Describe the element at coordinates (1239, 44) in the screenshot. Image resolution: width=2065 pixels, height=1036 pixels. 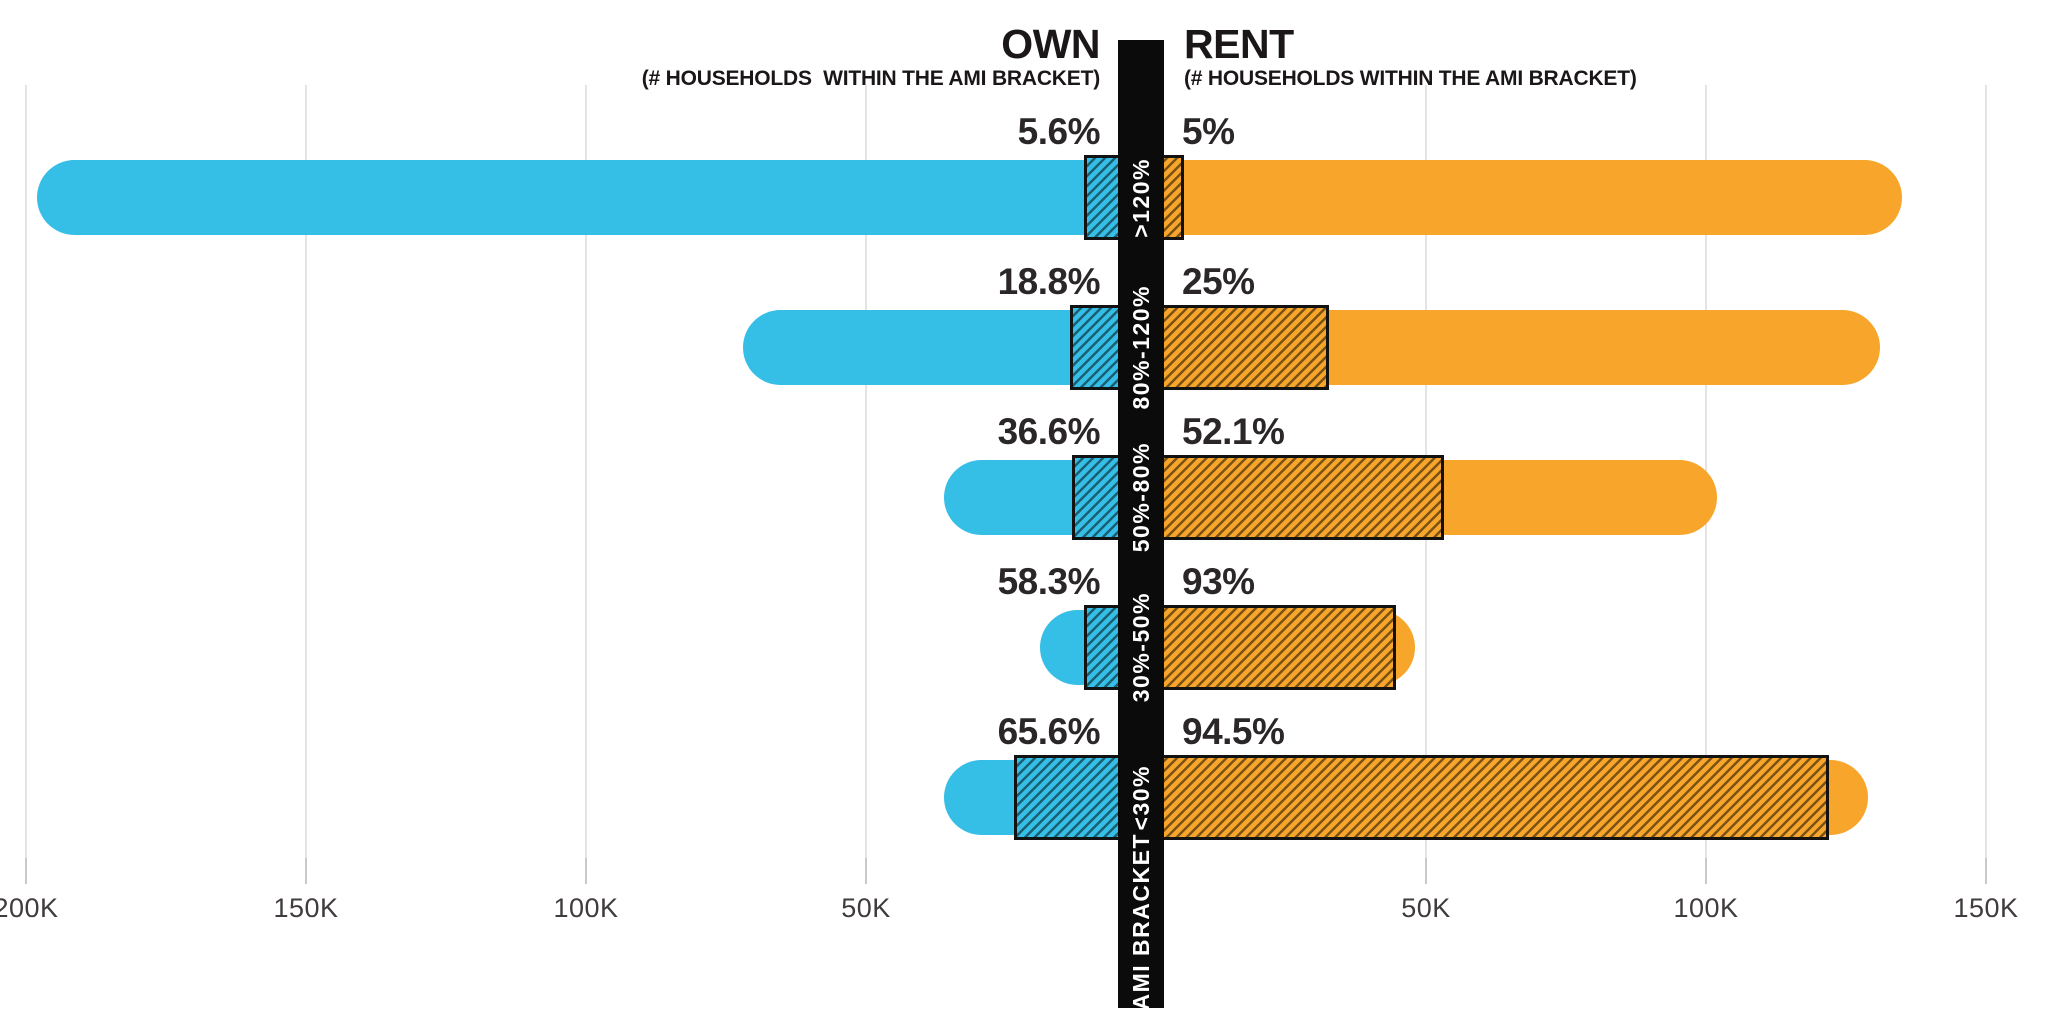
I see `rent-title: RENT` at that location.